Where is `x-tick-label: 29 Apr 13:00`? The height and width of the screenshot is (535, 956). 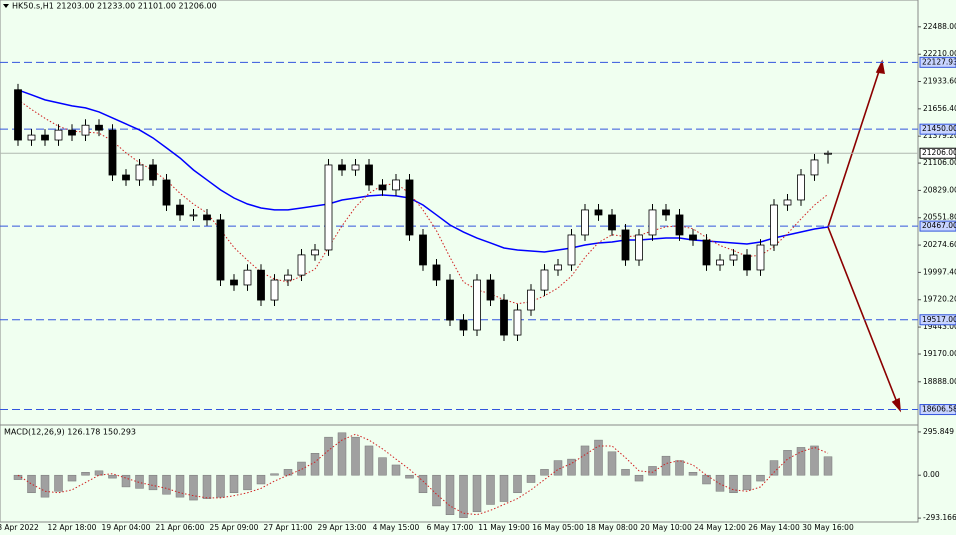
x-tick-label: 29 Apr 13:00 is located at coordinates (342, 527).